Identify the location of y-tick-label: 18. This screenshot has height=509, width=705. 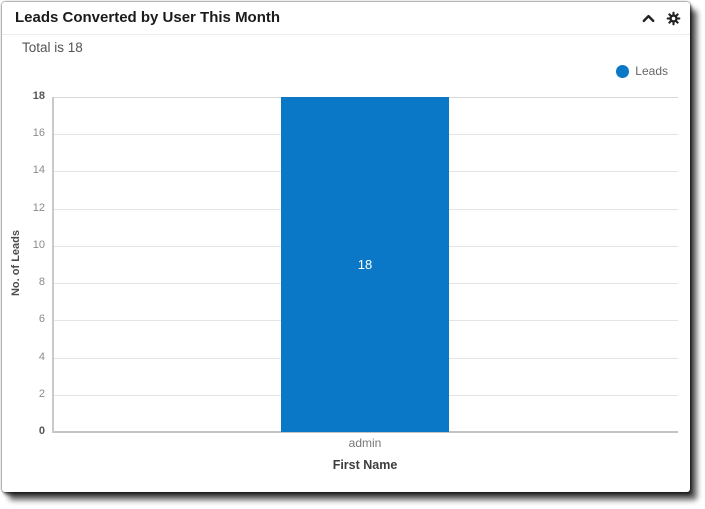
(38, 96).